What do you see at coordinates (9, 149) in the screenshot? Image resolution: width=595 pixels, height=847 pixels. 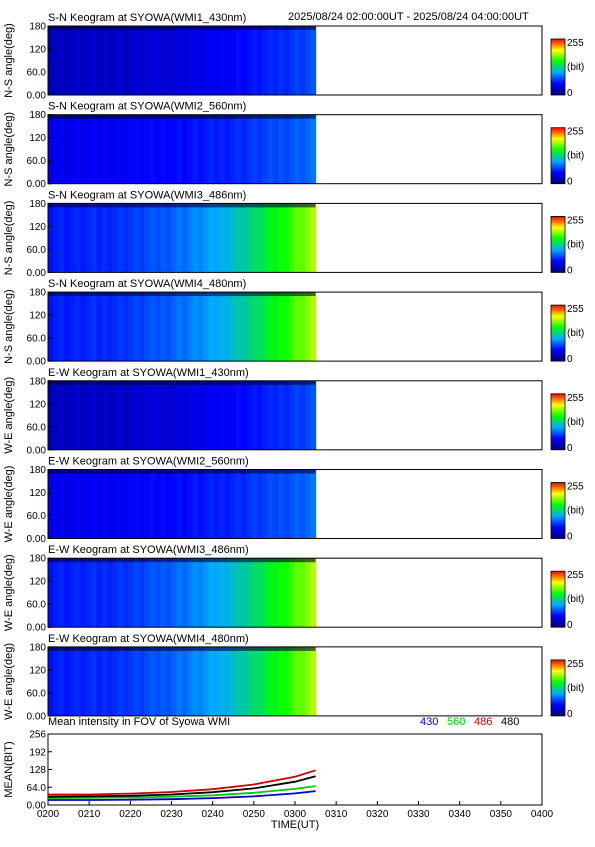 I see `panel-2-ylabel: N-S angle(deg)` at bounding box center [9, 149].